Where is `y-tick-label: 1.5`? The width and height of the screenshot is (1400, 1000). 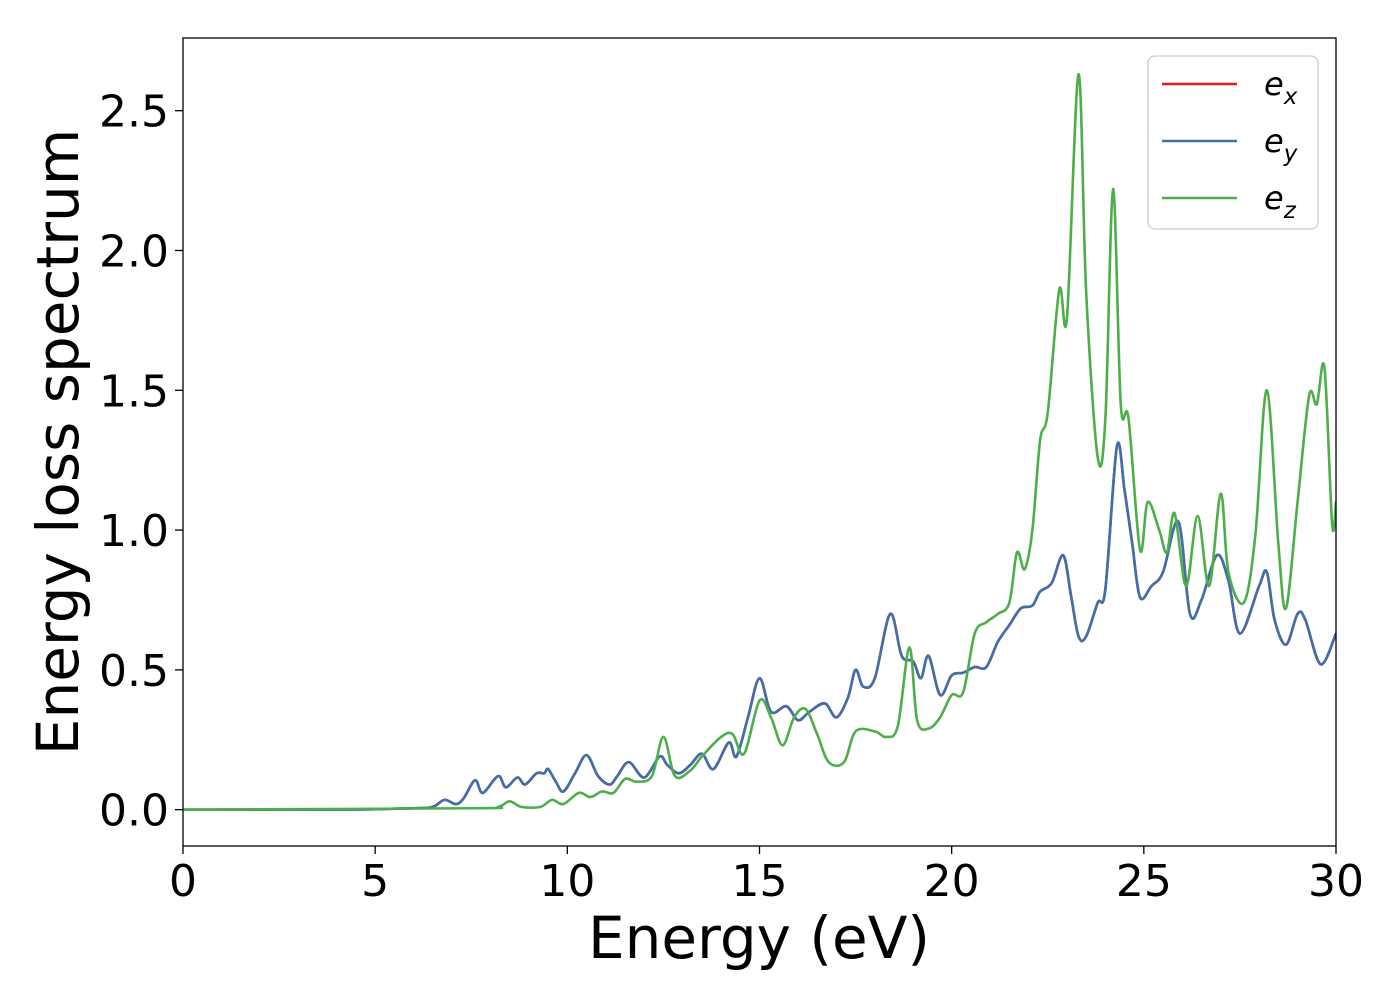
y-tick-label: 1.5 is located at coordinates (134, 391).